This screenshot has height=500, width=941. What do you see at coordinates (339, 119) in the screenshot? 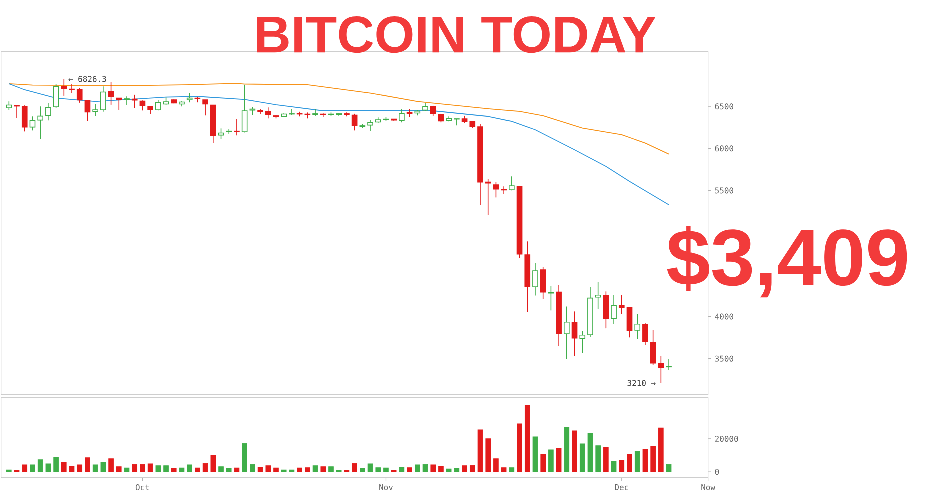
I see `line-series` at bounding box center [339, 119].